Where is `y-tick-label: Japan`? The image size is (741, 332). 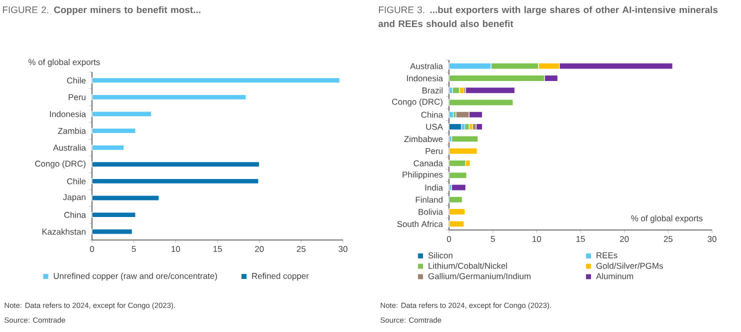 y-tick-label: Japan is located at coordinates (74, 198).